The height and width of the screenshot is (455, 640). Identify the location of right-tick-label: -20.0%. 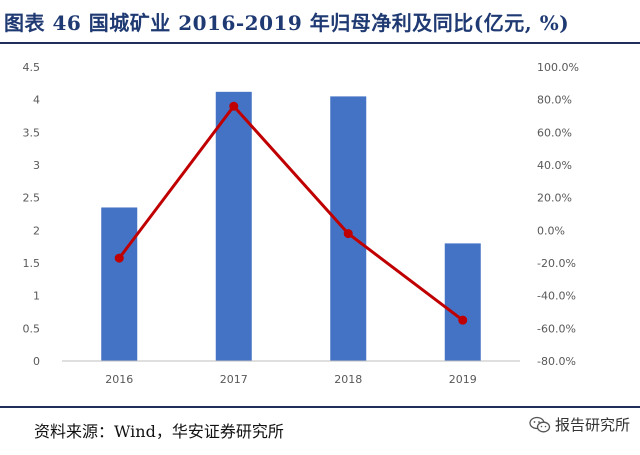
(556, 263).